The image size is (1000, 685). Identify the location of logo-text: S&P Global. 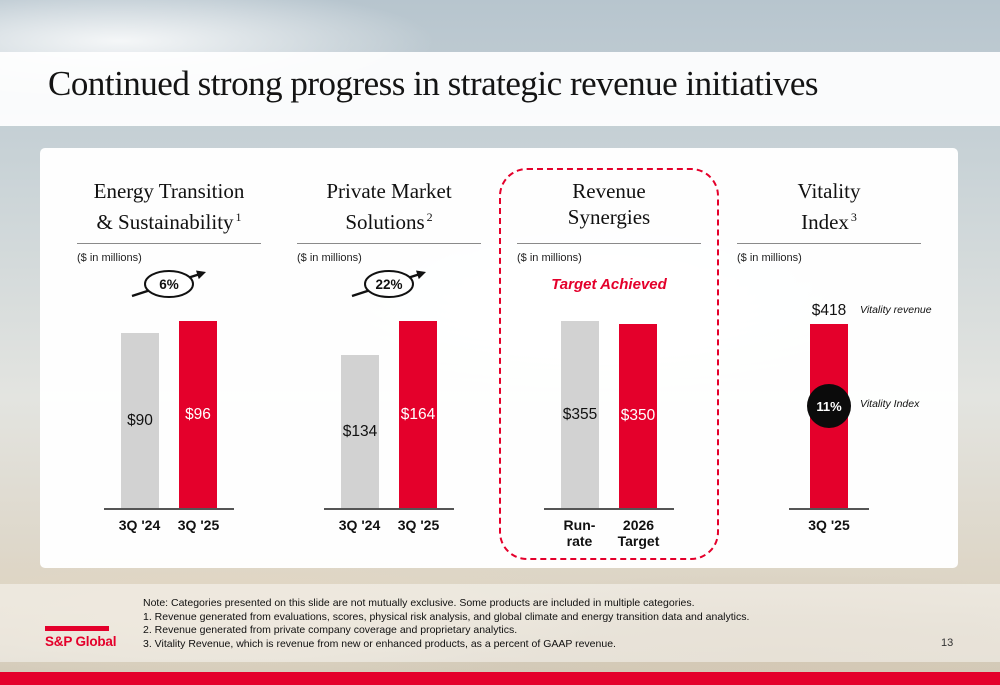
(81, 641).